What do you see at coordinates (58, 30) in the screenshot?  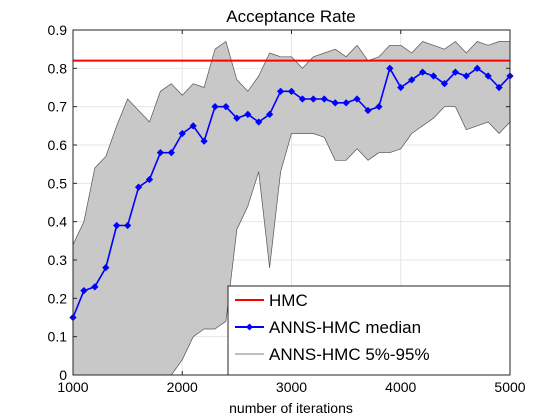 I see `y-tick-label: 0.9` at bounding box center [58, 30].